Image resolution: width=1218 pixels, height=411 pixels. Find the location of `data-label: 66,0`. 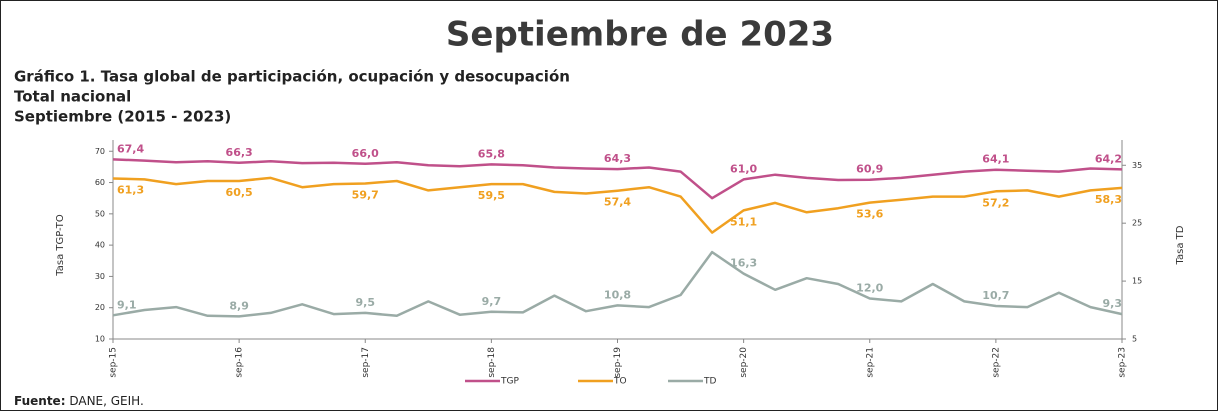

data-label: 66,0 is located at coordinates (365, 153).